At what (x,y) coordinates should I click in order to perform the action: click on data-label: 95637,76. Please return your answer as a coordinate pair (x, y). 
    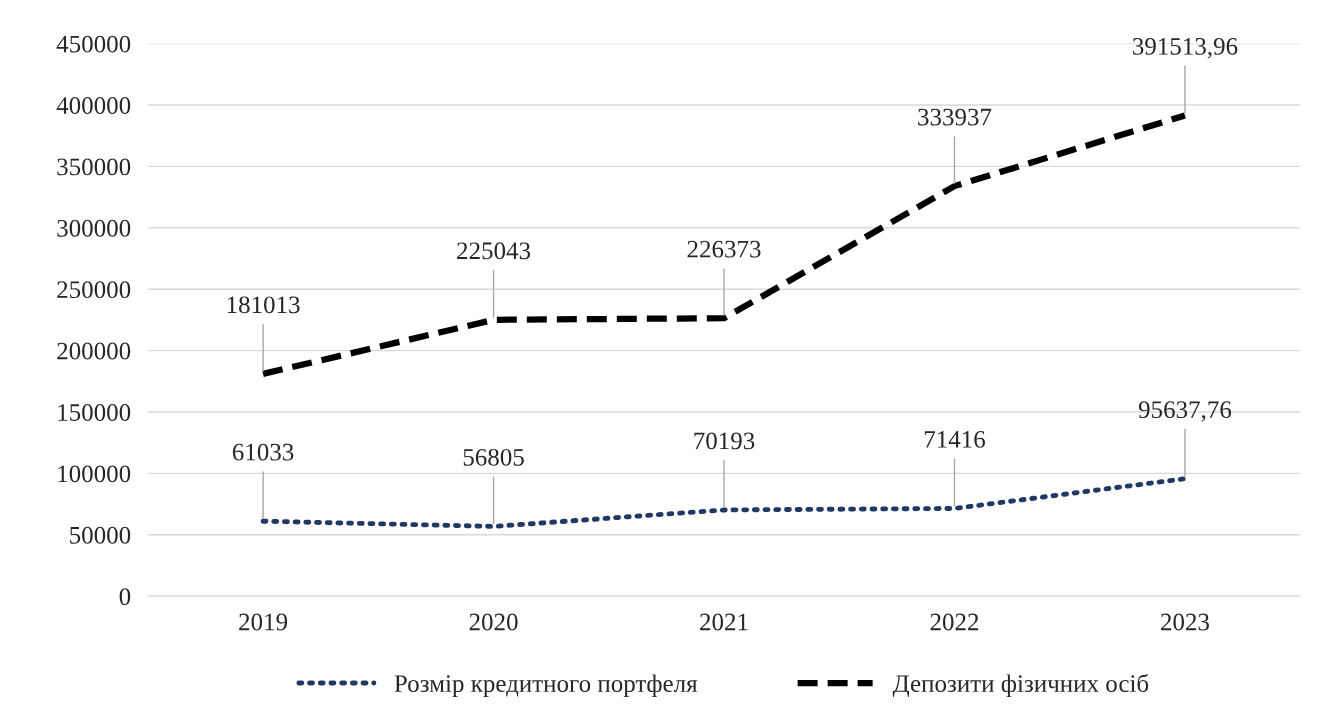
    Looking at the image, I should click on (1185, 411).